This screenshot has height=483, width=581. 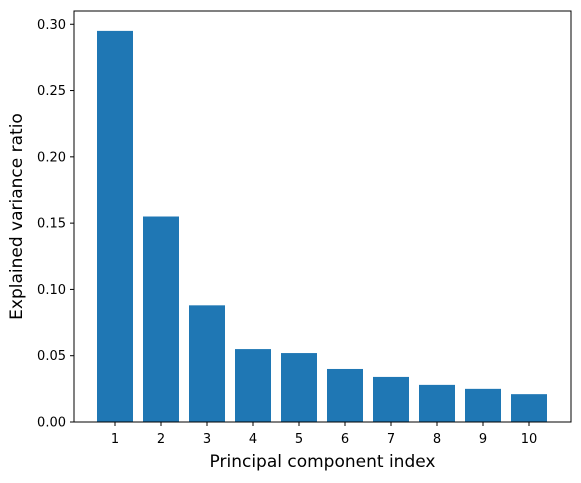 I want to click on x-axis-label: Principal component index, so click(x=323, y=462).